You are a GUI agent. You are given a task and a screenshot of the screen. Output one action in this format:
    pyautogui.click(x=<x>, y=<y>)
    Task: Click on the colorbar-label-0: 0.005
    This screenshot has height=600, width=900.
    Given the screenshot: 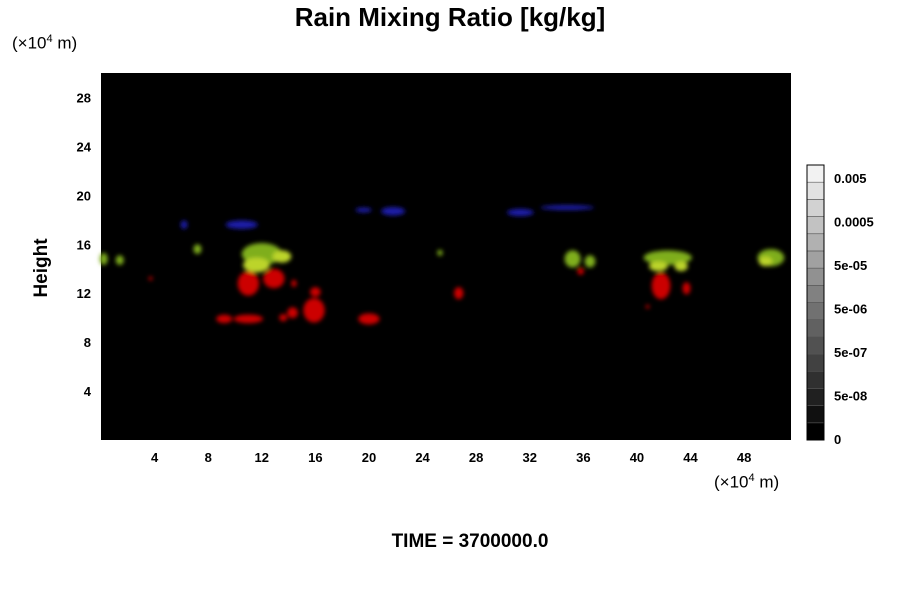 What is the action you would take?
    pyautogui.click(x=850, y=178)
    